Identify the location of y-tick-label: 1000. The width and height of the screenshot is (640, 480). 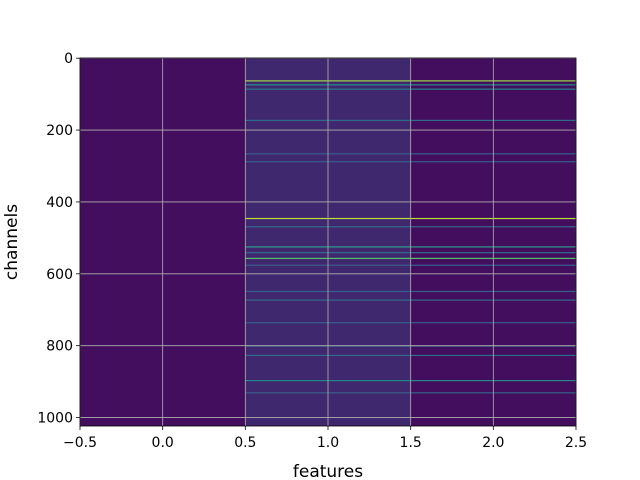
(55, 419).